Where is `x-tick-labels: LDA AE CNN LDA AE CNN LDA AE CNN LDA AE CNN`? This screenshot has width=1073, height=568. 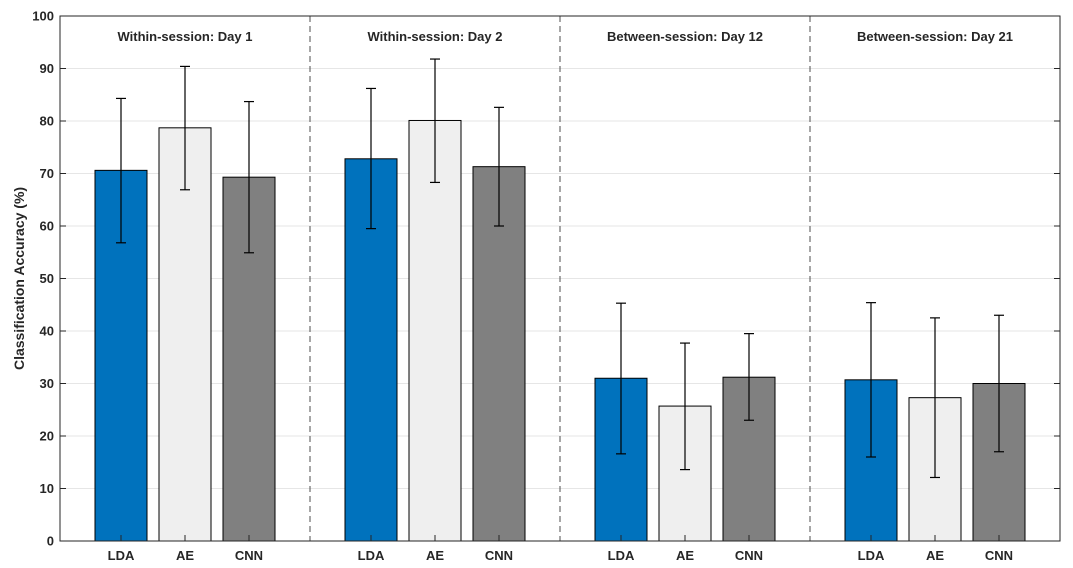
x-tick-labels: LDA AE CNN LDA AE CNN LDA AE CNN LDA AE CNN is located at coordinates (560, 555).